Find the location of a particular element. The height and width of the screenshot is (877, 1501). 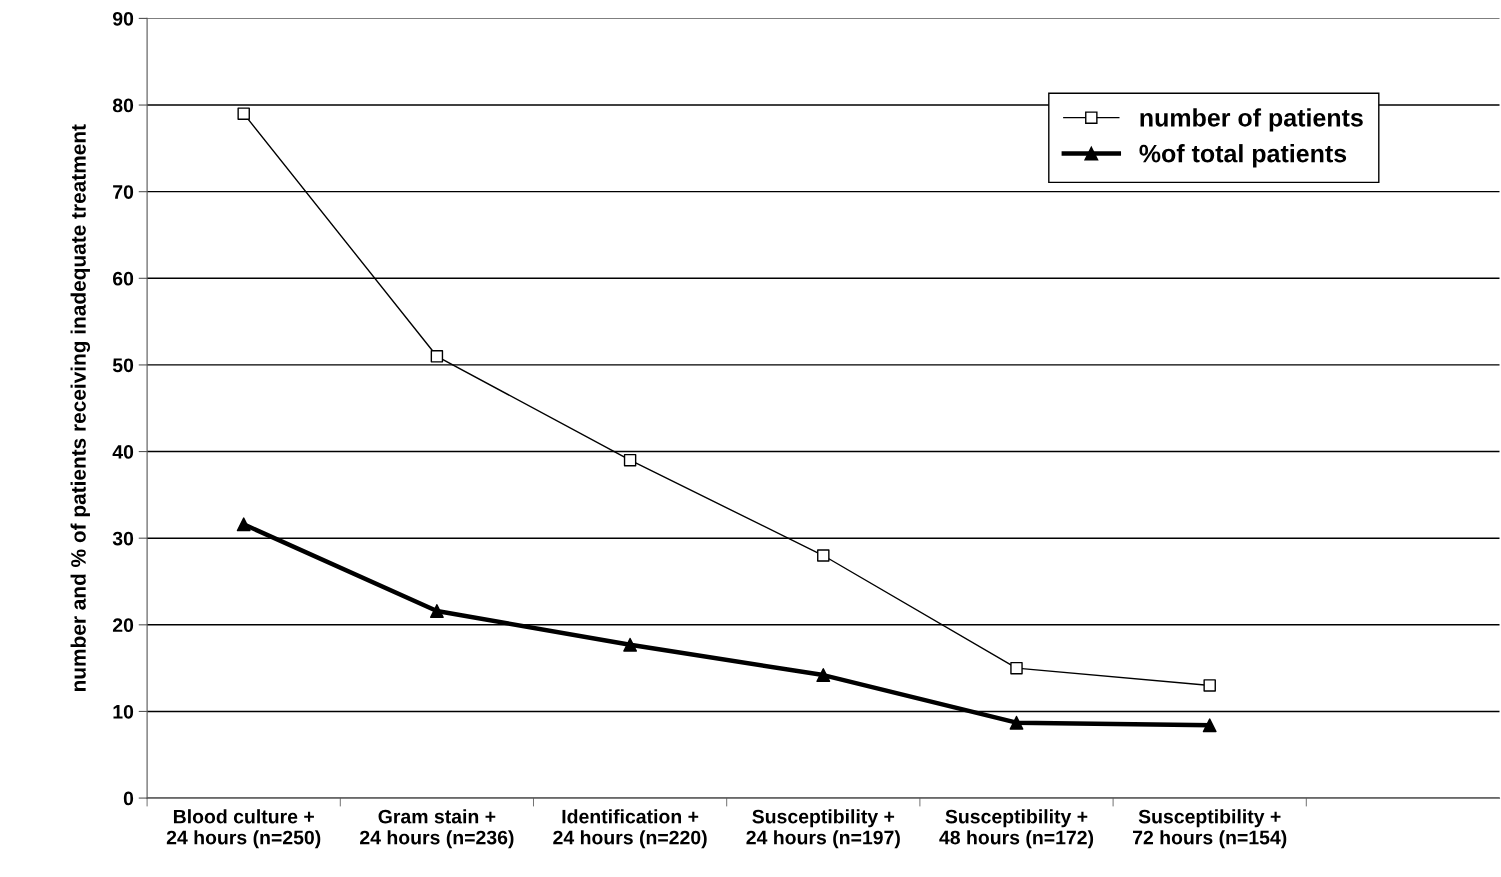

x-tick-label: Gram stain + 24 hours (n=236) is located at coordinates (437, 829).